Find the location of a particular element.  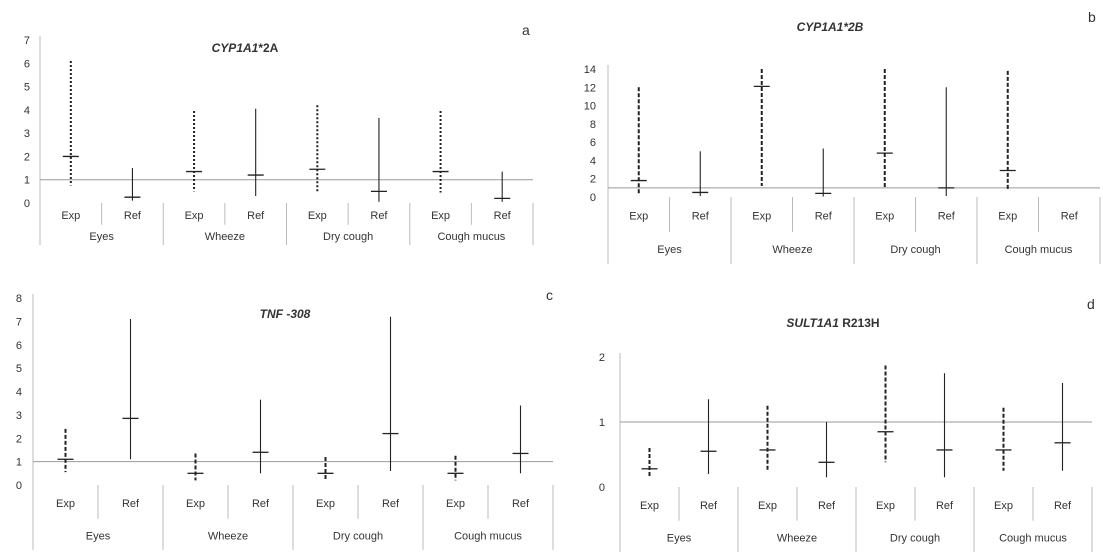

panel-a-ytick: 1 is located at coordinates (27, 181).